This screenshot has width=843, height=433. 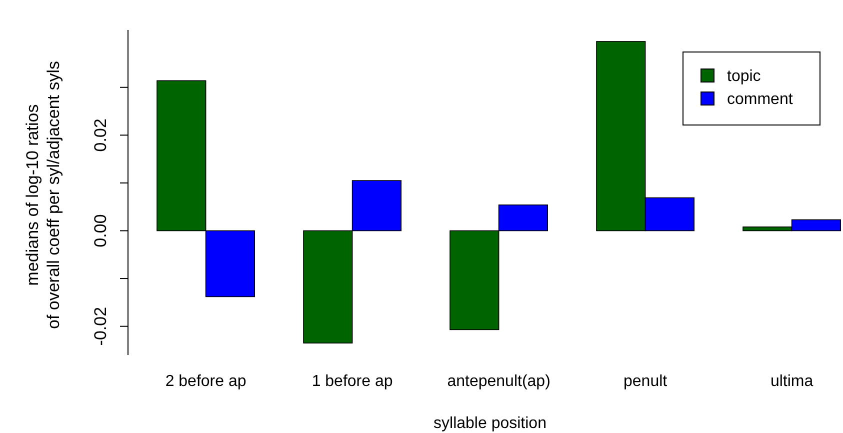 I want to click on x-tick-label: ultima, so click(x=792, y=381).